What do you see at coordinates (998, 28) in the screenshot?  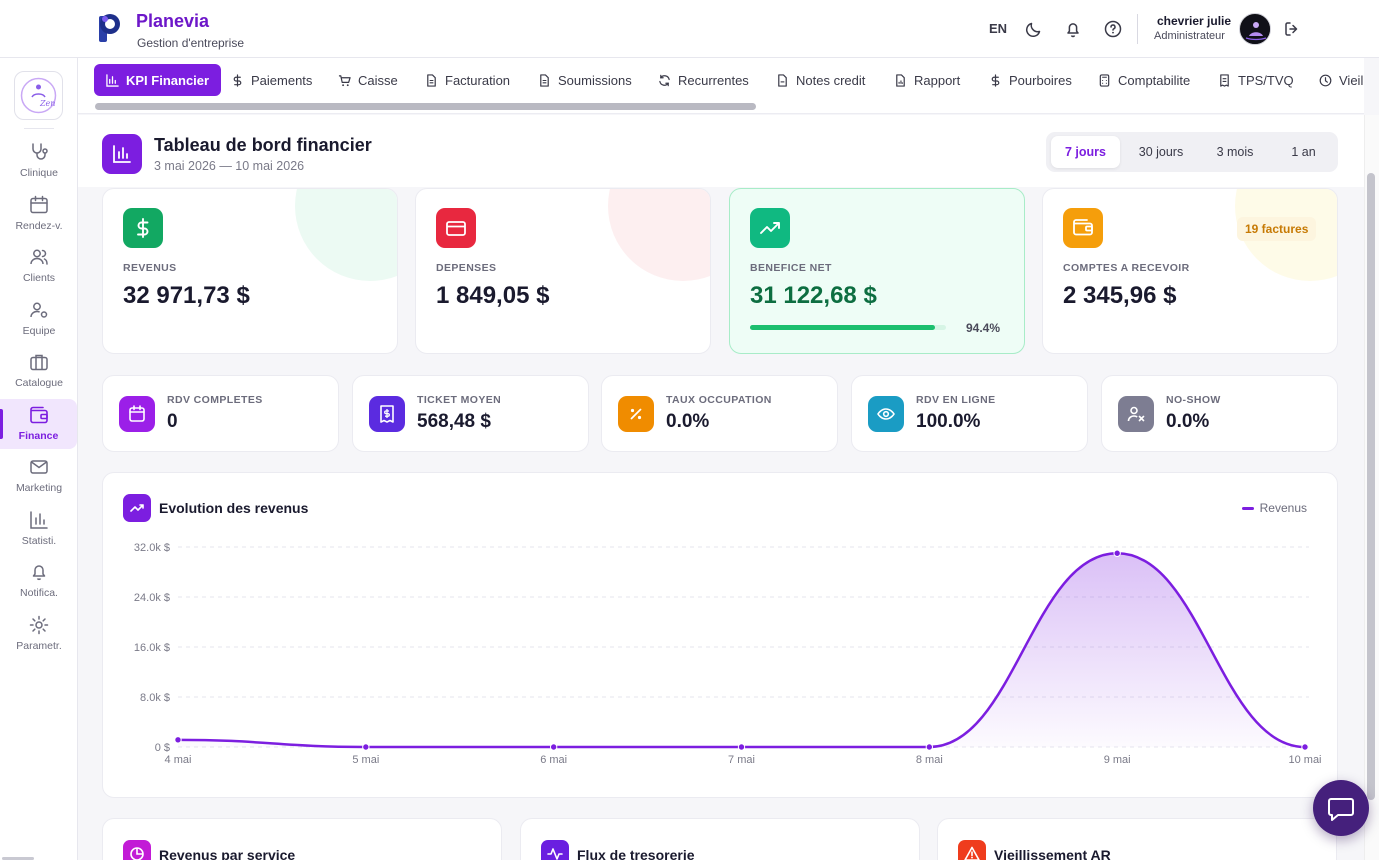 I see `language-toggle: EN` at bounding box center [998, 28].